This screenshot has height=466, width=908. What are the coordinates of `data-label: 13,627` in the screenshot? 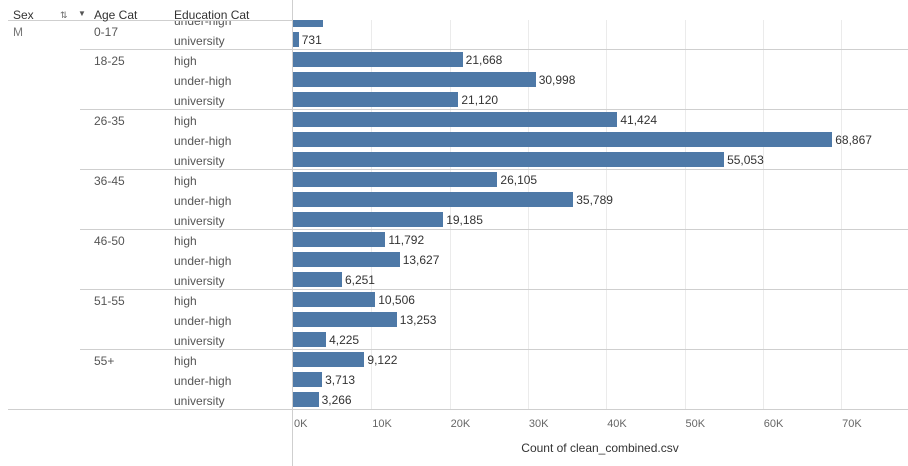 It's located at (421, 260).